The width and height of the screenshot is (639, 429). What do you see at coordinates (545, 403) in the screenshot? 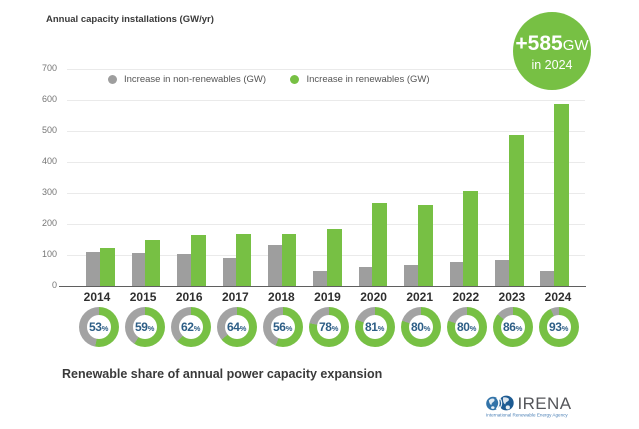
I see `svg-text: IRENA` at bounding box center [545, 403].